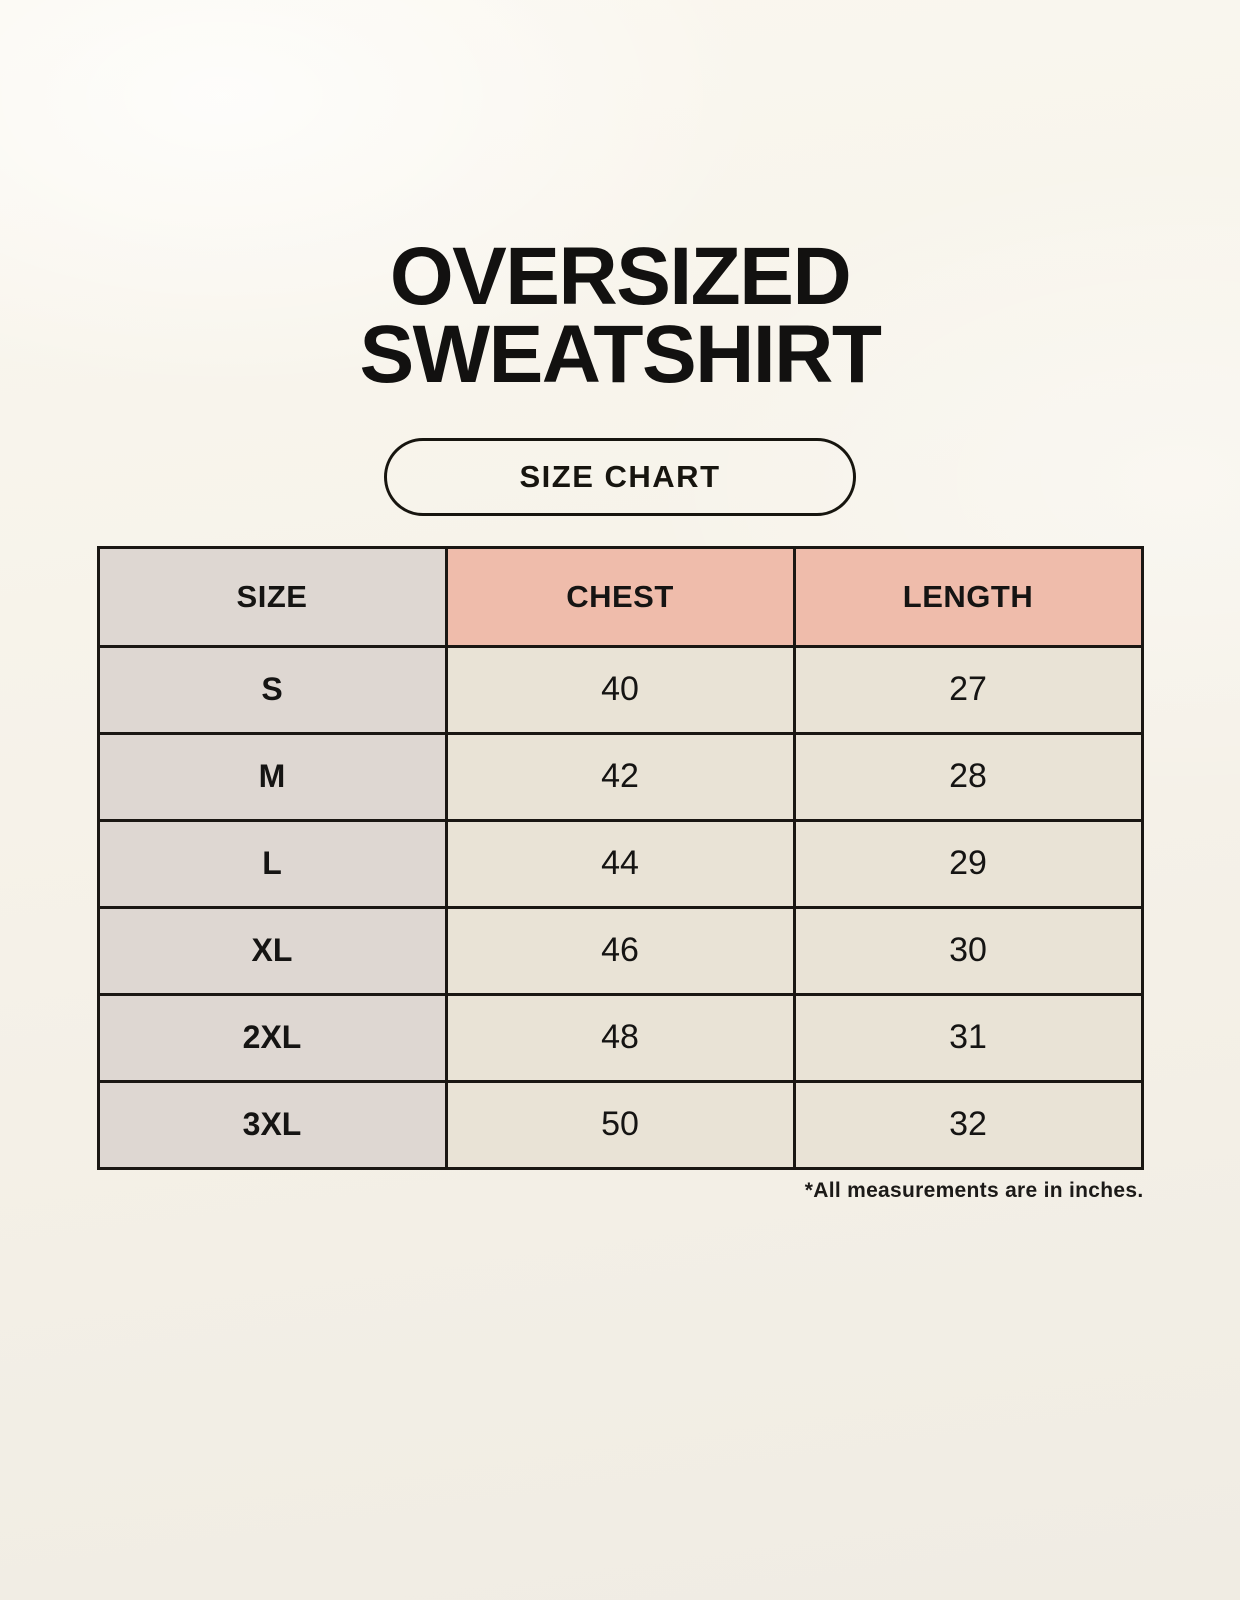  What do you see at coordinates (968, 1037) in the screenshot?
I see `length-cell: 31` at bounding box center [968, 1037].